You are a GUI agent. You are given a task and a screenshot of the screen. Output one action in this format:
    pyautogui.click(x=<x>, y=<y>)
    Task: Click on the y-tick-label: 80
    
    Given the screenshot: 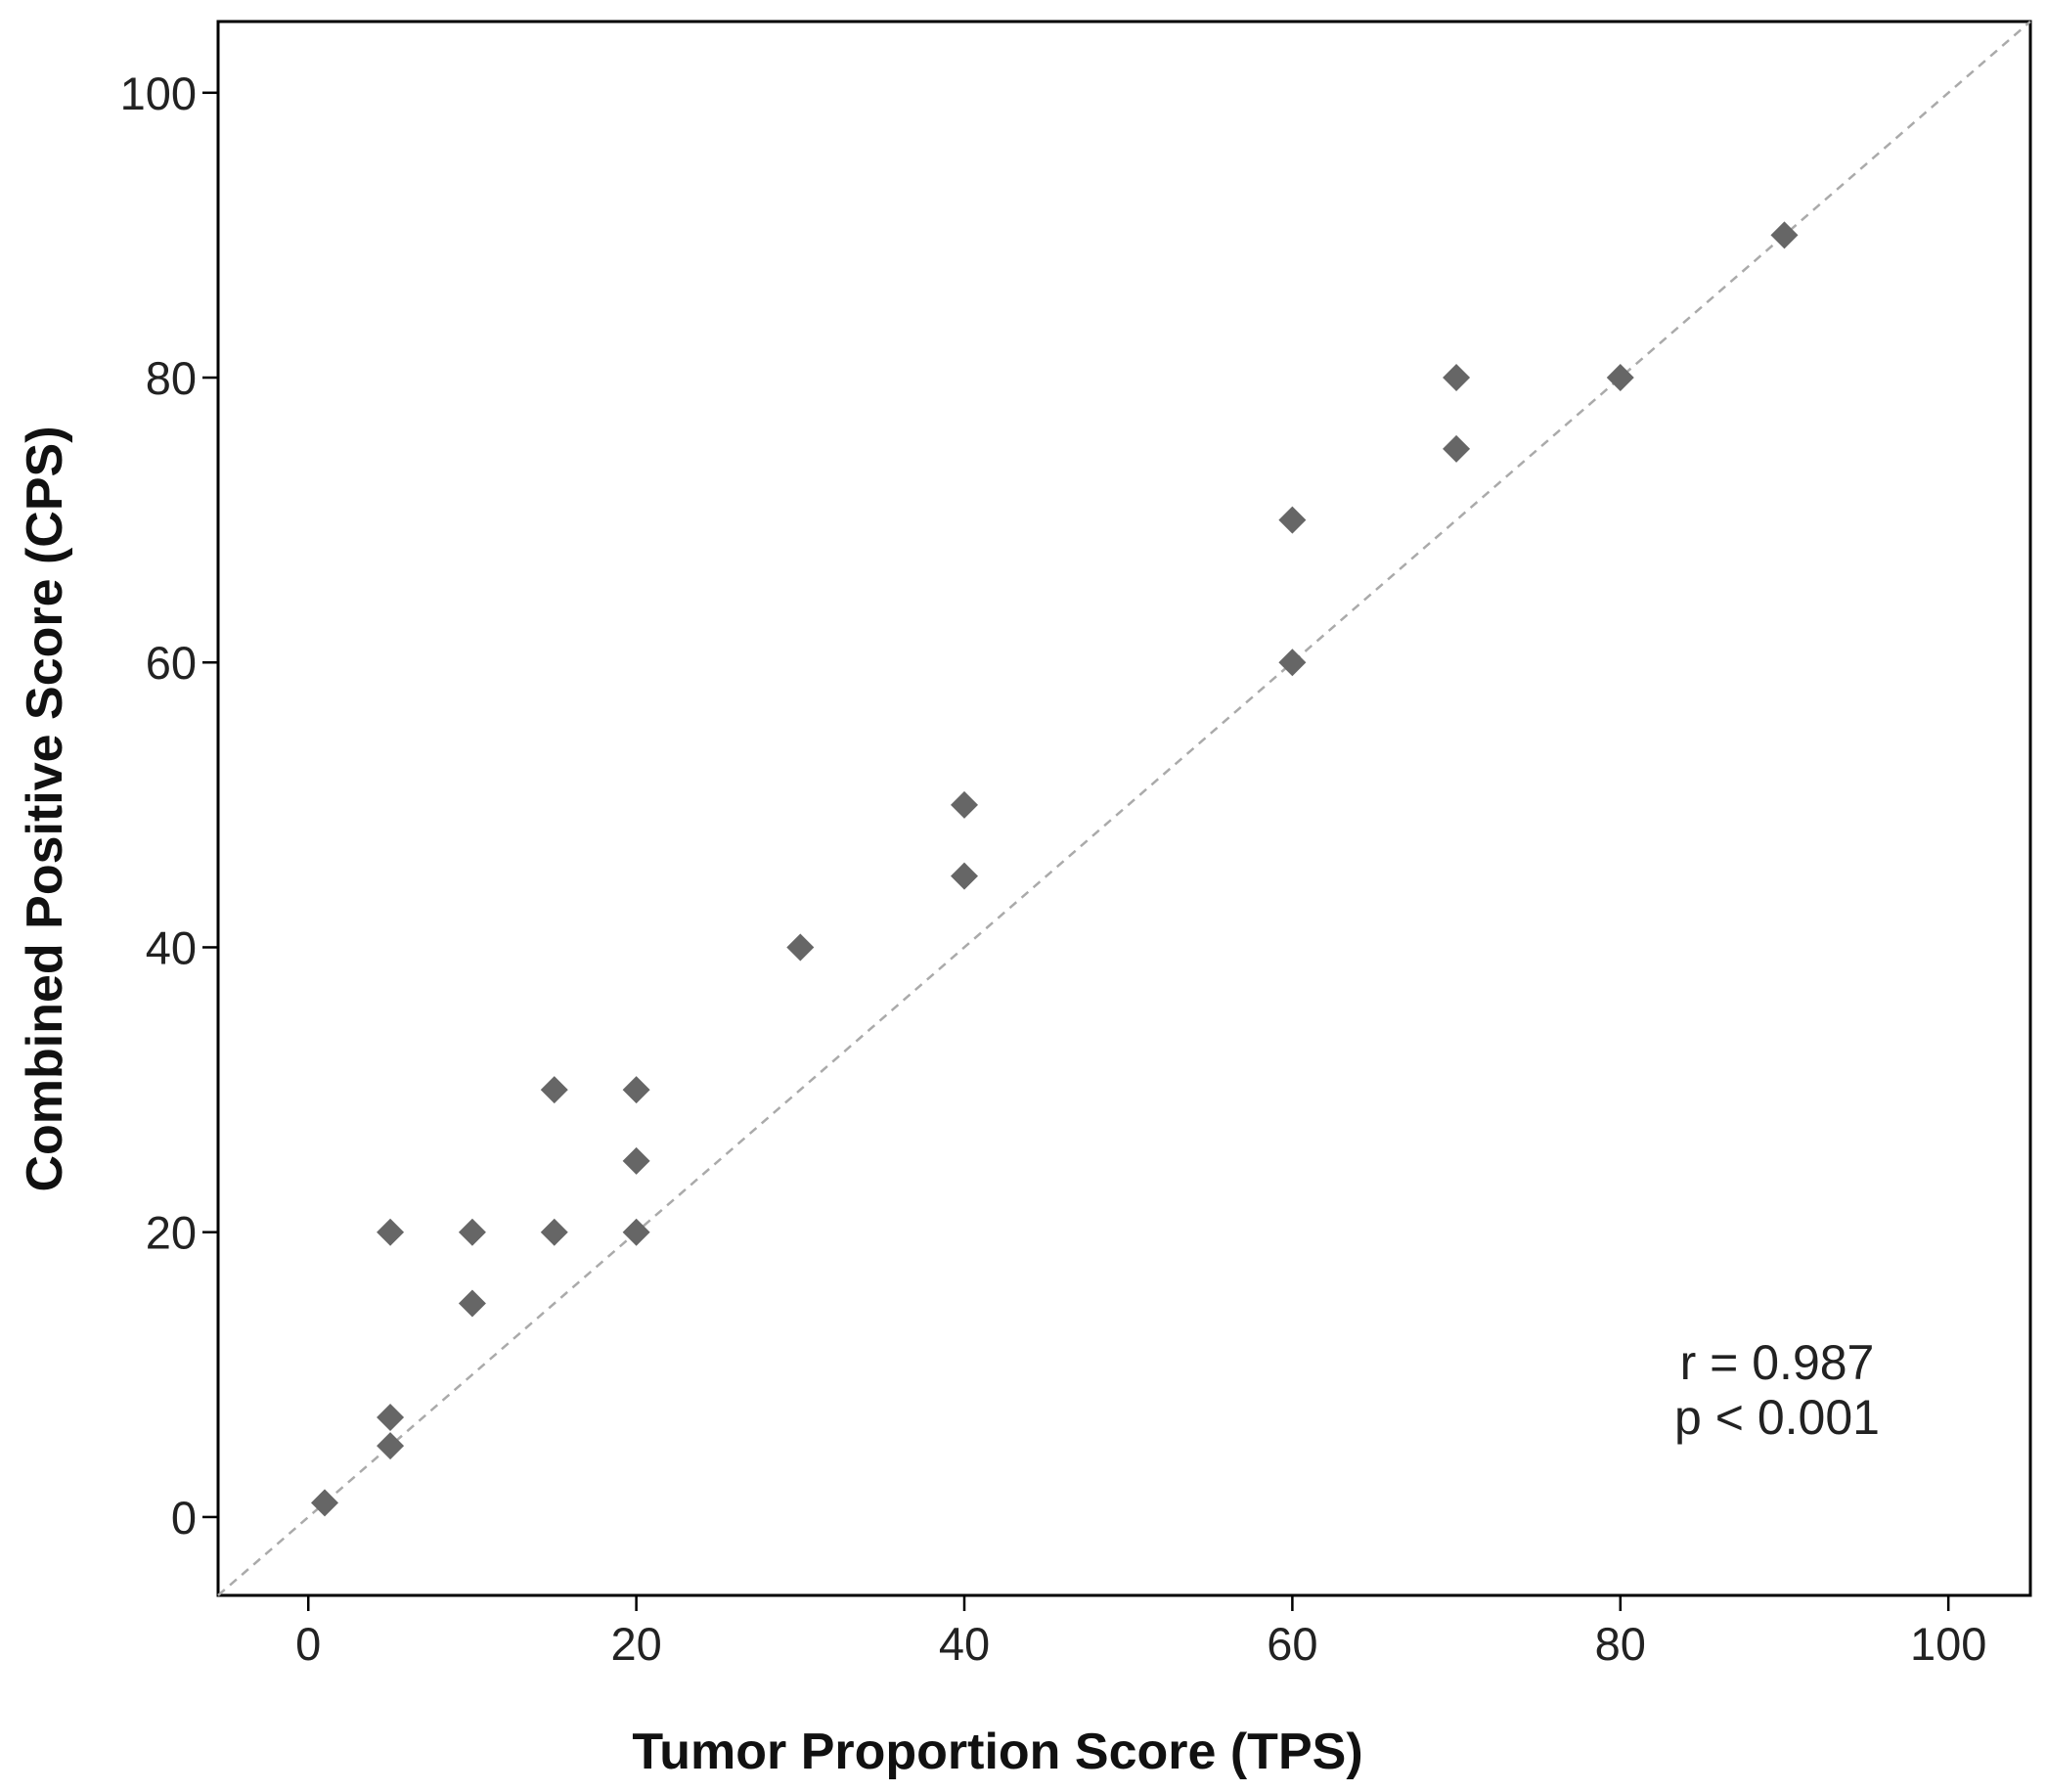 What is the action you would take?
    pyautogui.click(x=171, y=378)
    